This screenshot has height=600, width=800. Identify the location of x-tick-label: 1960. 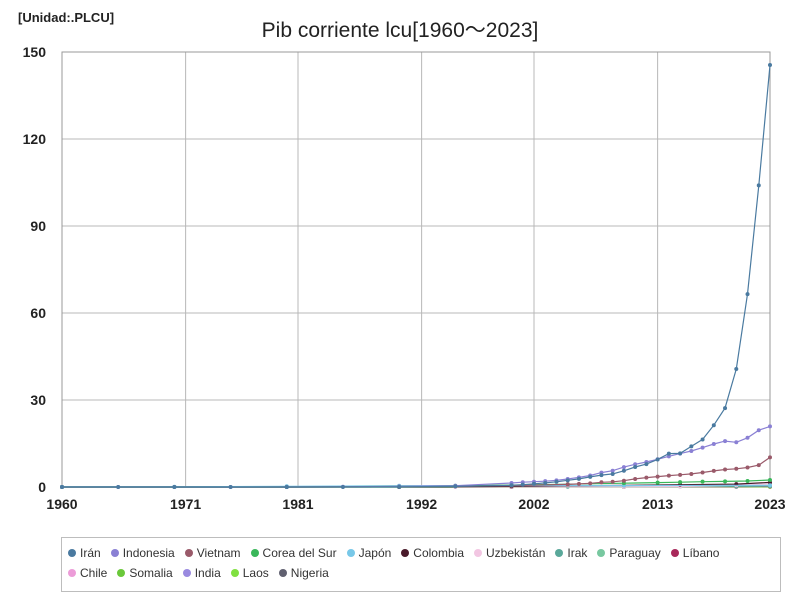
(61, 504).